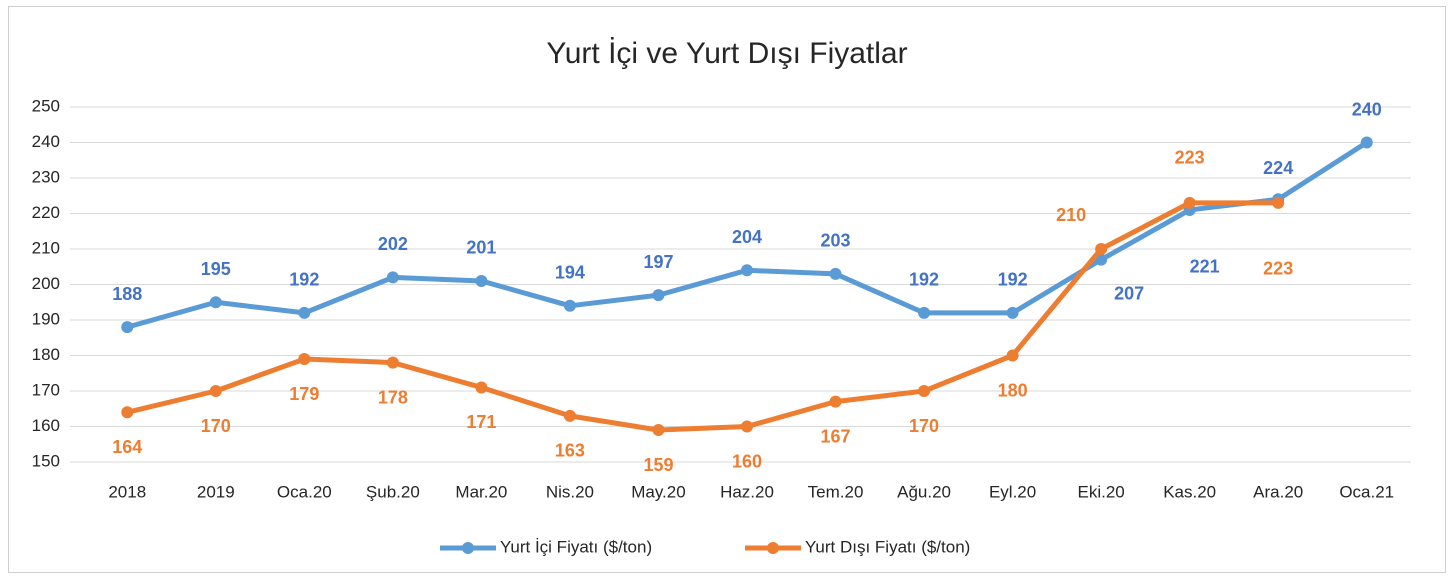 This screenshot has height=581, width=1455. I want to click on data-label: 221, so click(1205, 267).